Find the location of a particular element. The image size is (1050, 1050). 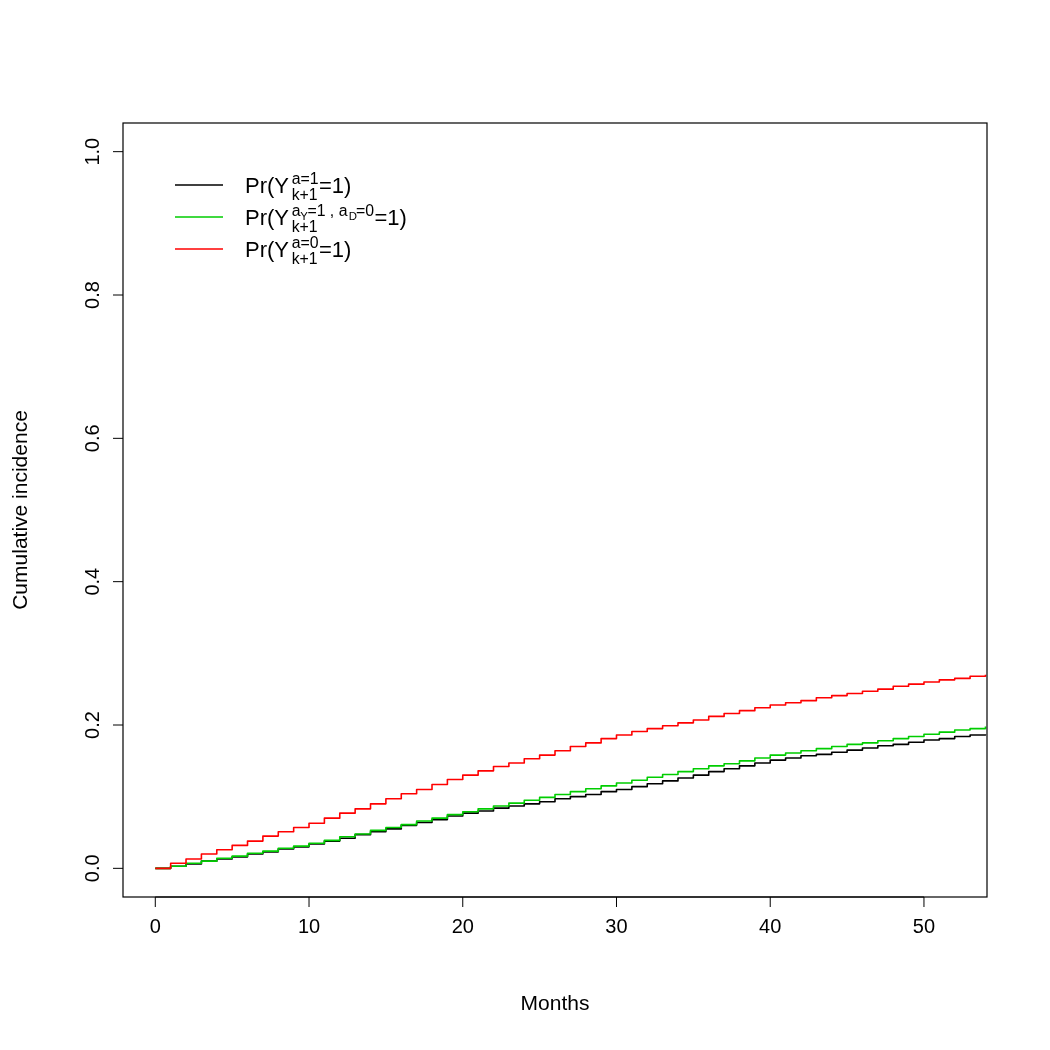

x-axis-title: Months is located at coordinates (555, 1002).